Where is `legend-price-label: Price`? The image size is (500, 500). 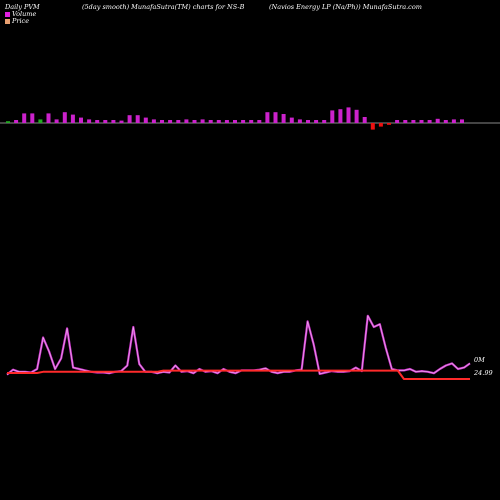
legend-price-label: Price is located at coordinates (21, 21).